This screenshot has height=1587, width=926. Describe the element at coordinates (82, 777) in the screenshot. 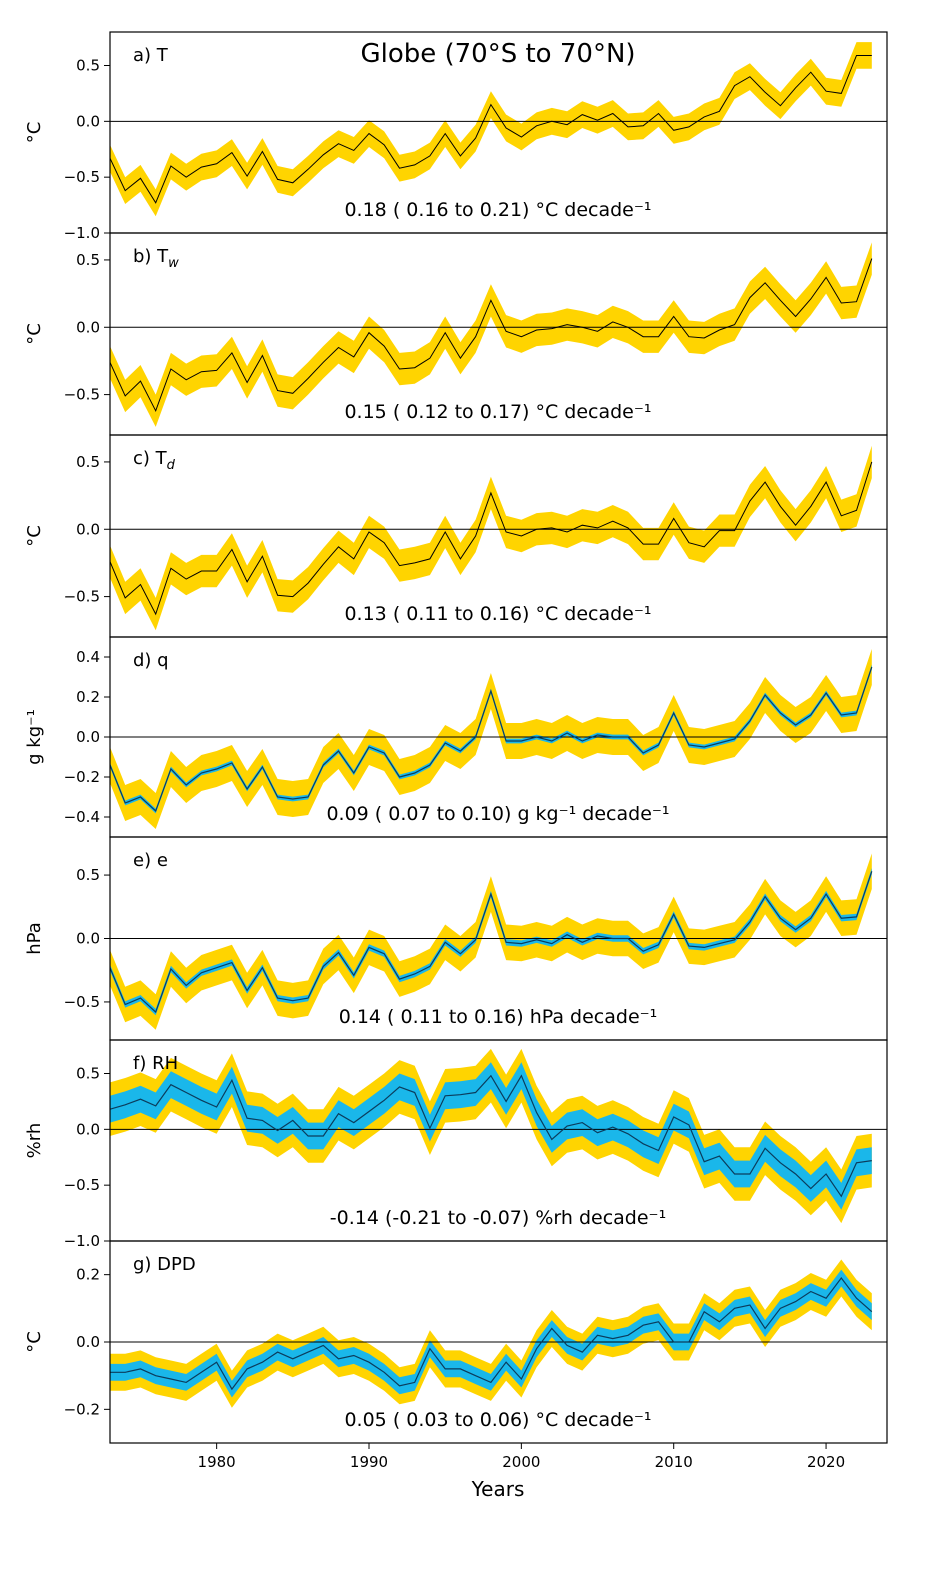

I see `ytick-label-q: −0.2` at that location.